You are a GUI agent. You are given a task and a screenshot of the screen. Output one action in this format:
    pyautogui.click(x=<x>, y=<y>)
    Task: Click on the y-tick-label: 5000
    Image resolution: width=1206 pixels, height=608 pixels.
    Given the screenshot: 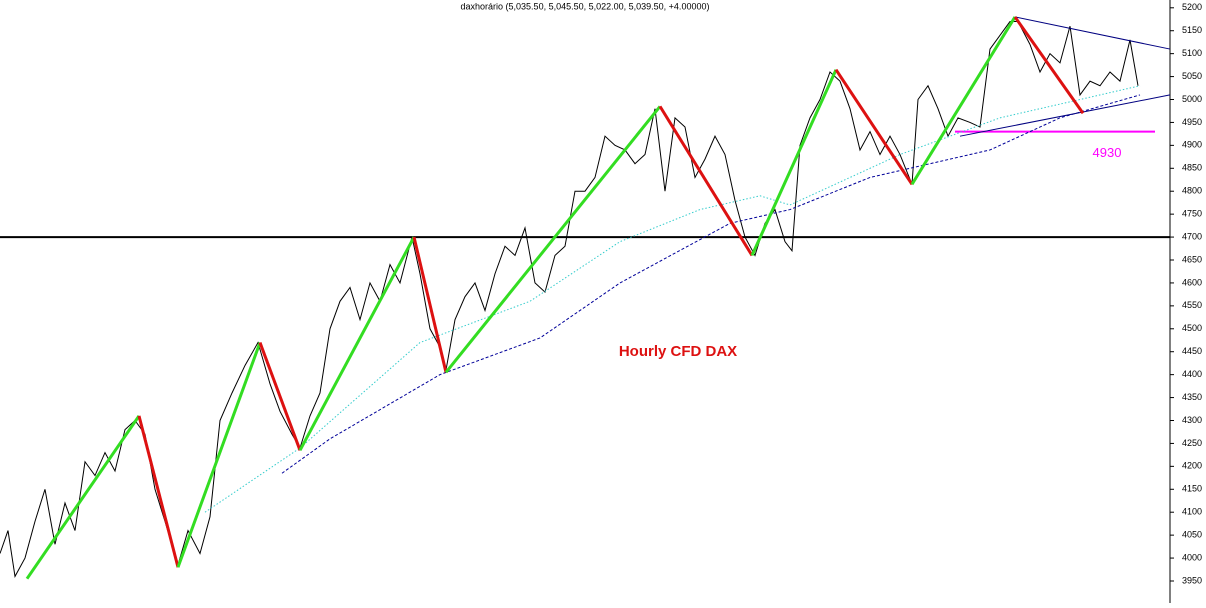 What is the action you would take?
    pyautogui.click(x=1192, y=99)
    